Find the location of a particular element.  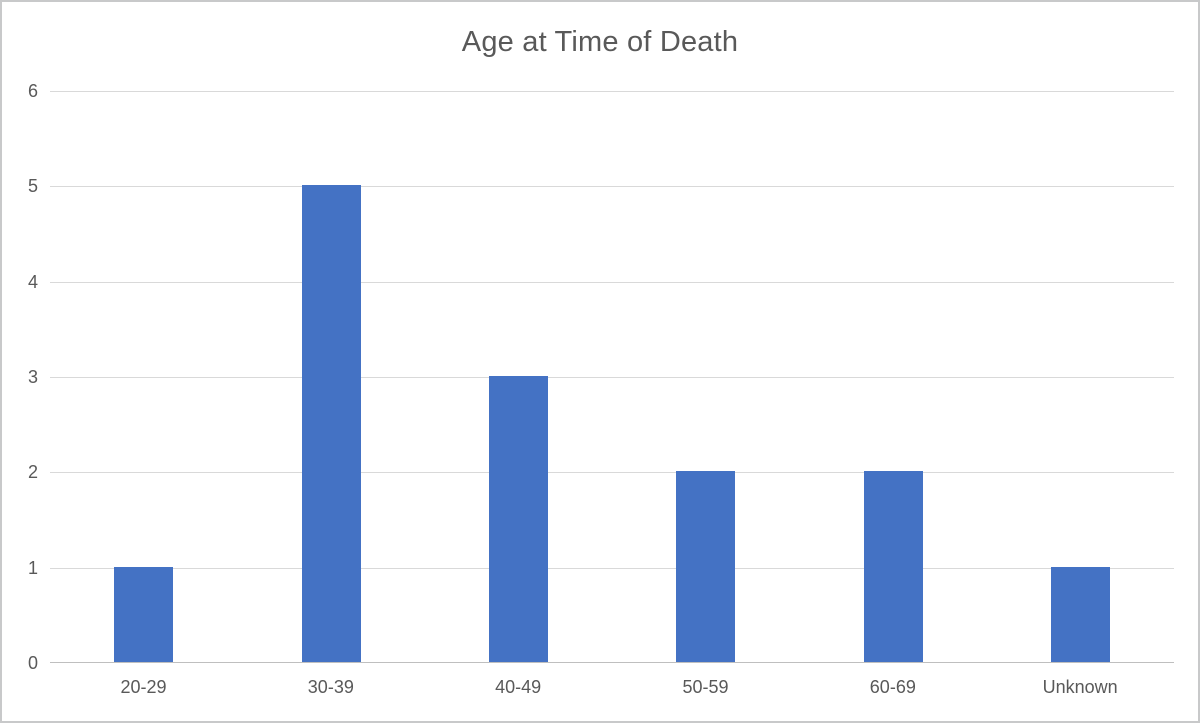

y-tick-label-3: 3 is located at coordinates (32, 377).